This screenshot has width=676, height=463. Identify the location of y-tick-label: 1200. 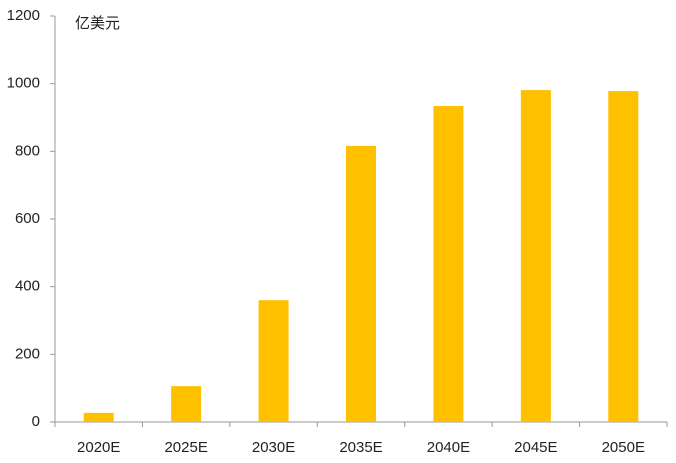
(23, 15).